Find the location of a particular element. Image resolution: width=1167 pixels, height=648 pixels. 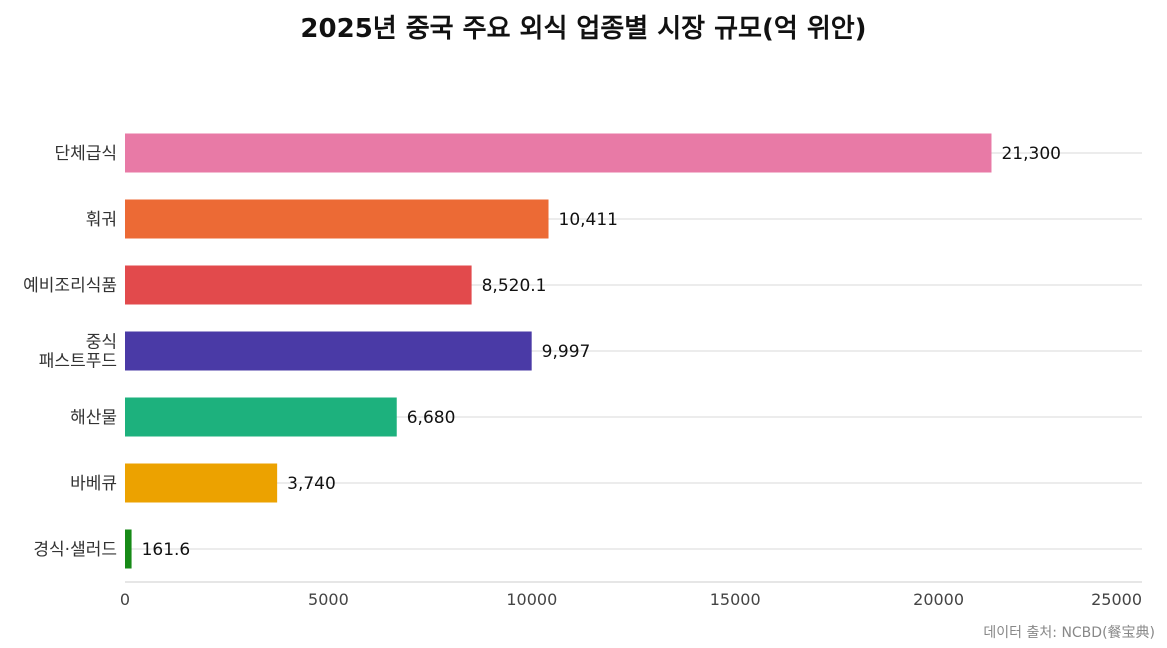

x-tick-label: 15000 is located at coordinates (735, 599).